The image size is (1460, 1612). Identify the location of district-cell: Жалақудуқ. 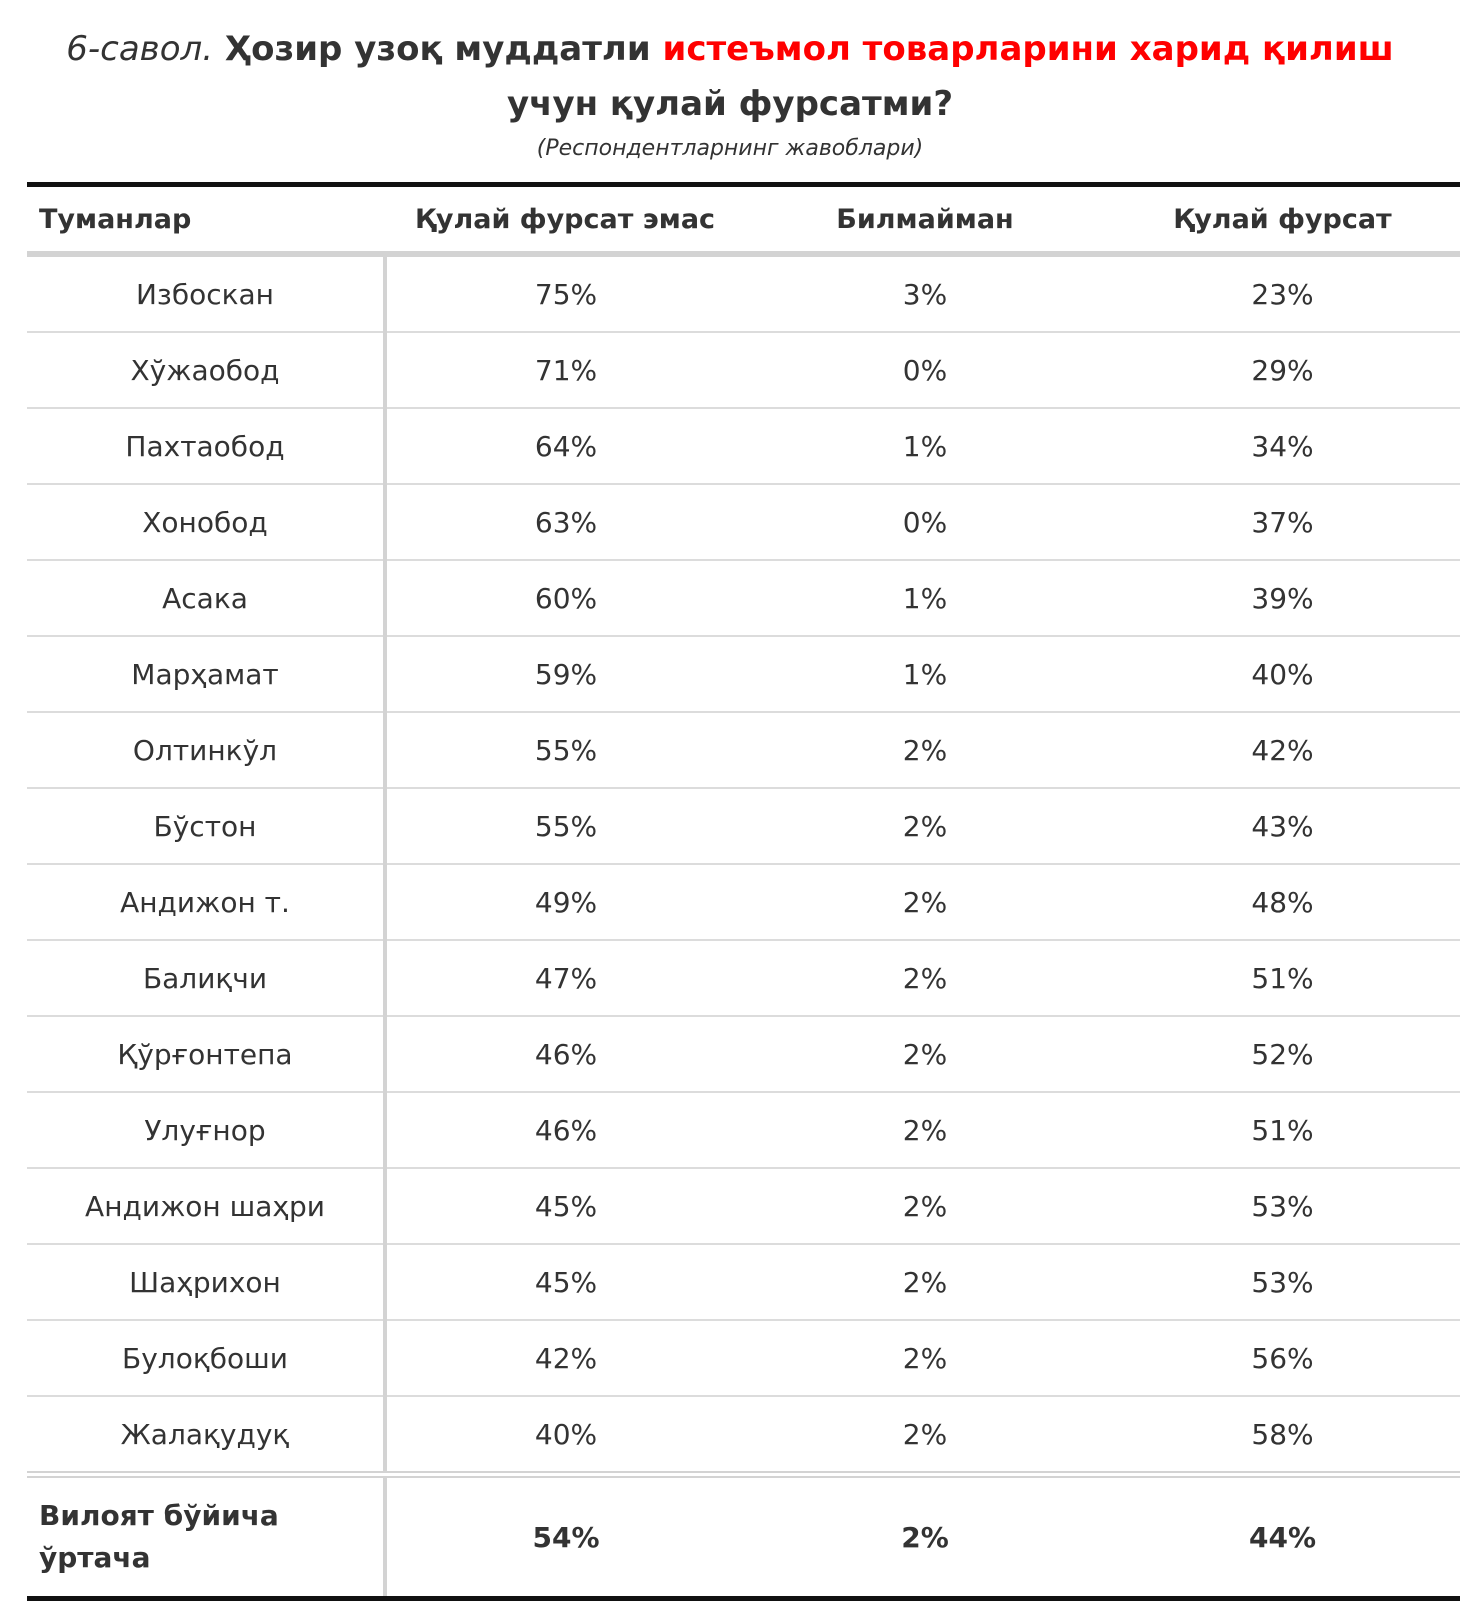
(207, 1435).